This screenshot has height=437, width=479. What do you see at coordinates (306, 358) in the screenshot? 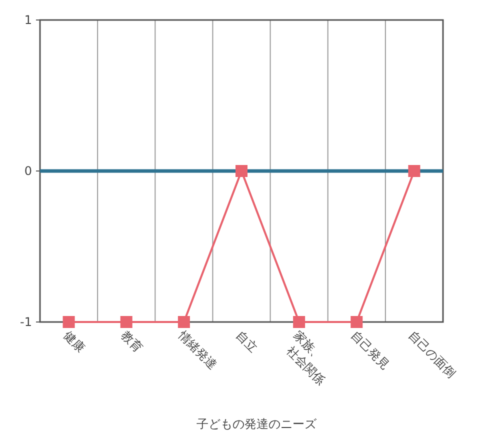
I see `x-tick-label: 家族、 社会関係` at bounding box center [306, 358].